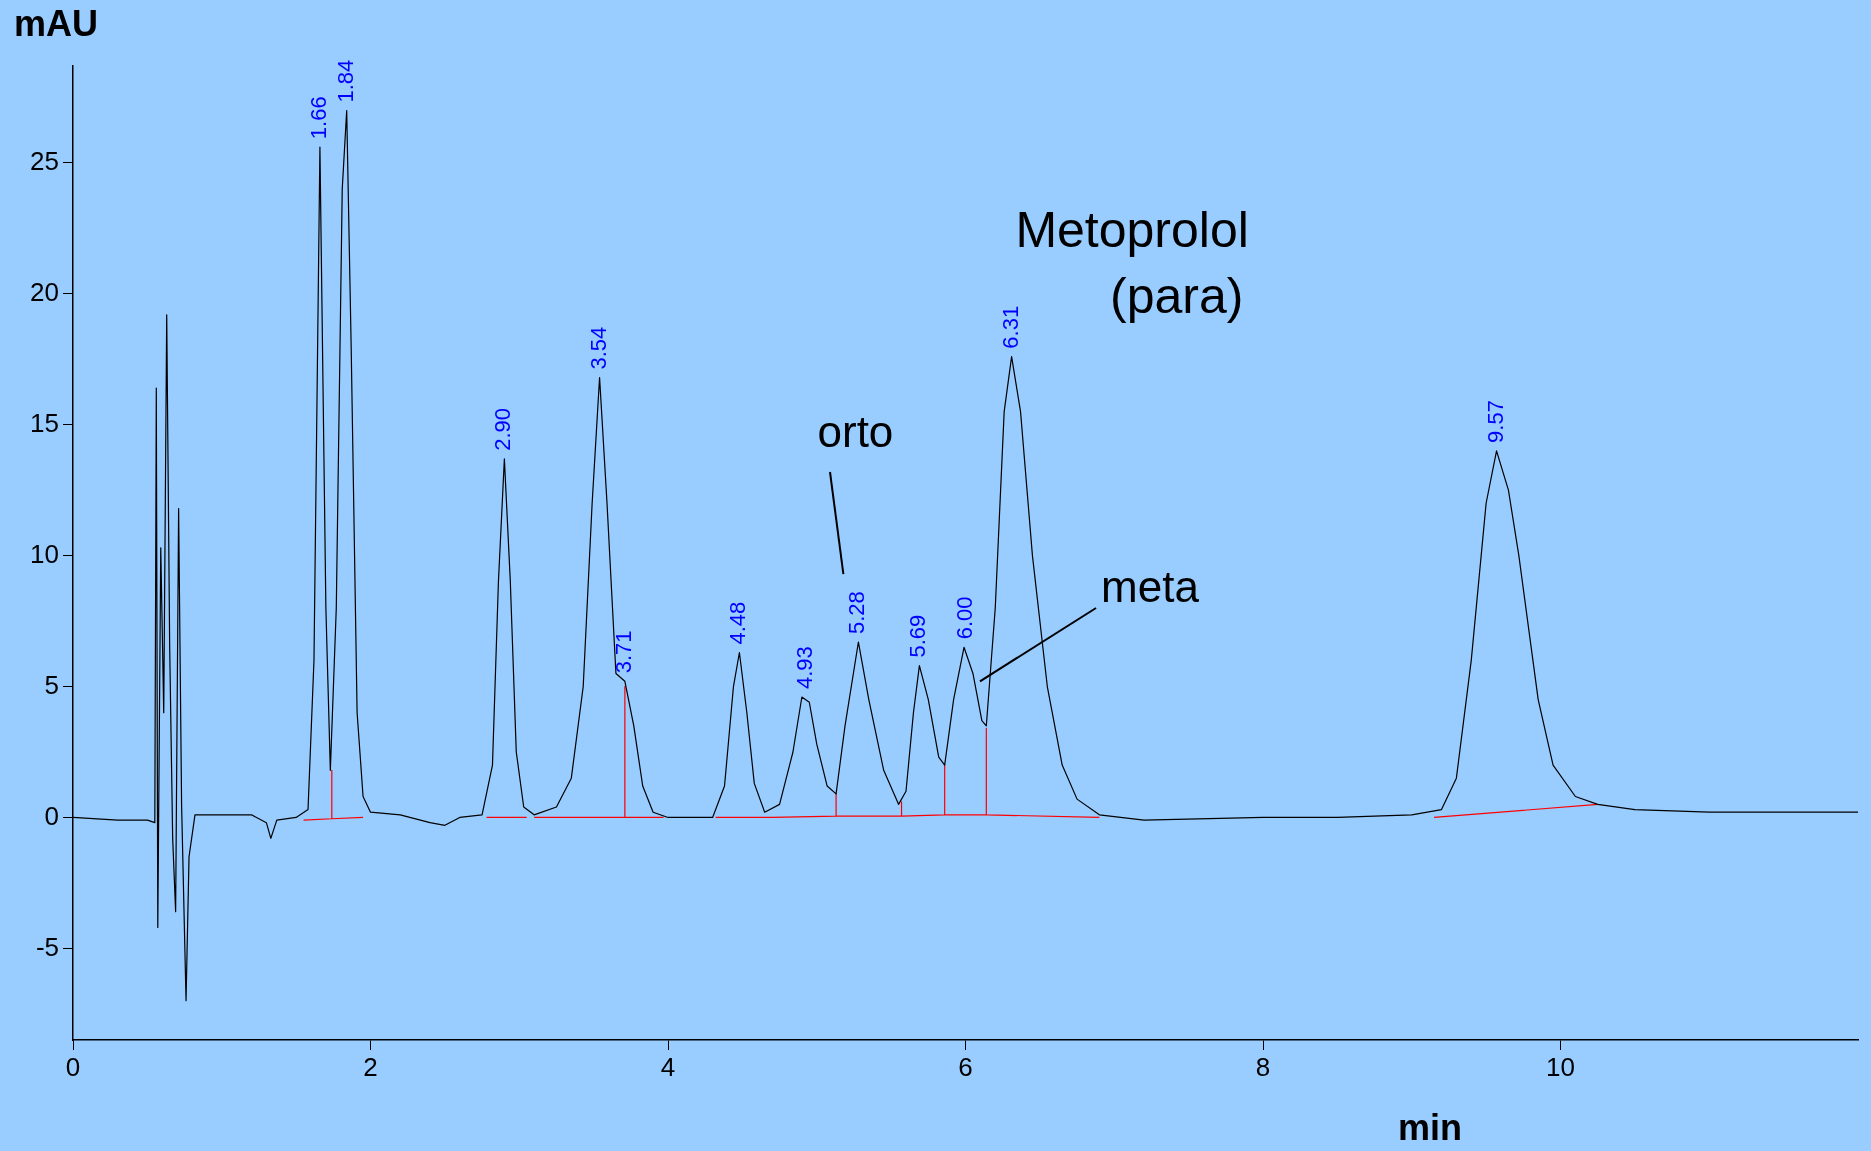 Image resolution: width=1871 pixels, height=1151 pixels. What do you see at coordinates (918, 636) in the screenshot?
I see `annotation: 5.69` at bounding box center [918, 636].